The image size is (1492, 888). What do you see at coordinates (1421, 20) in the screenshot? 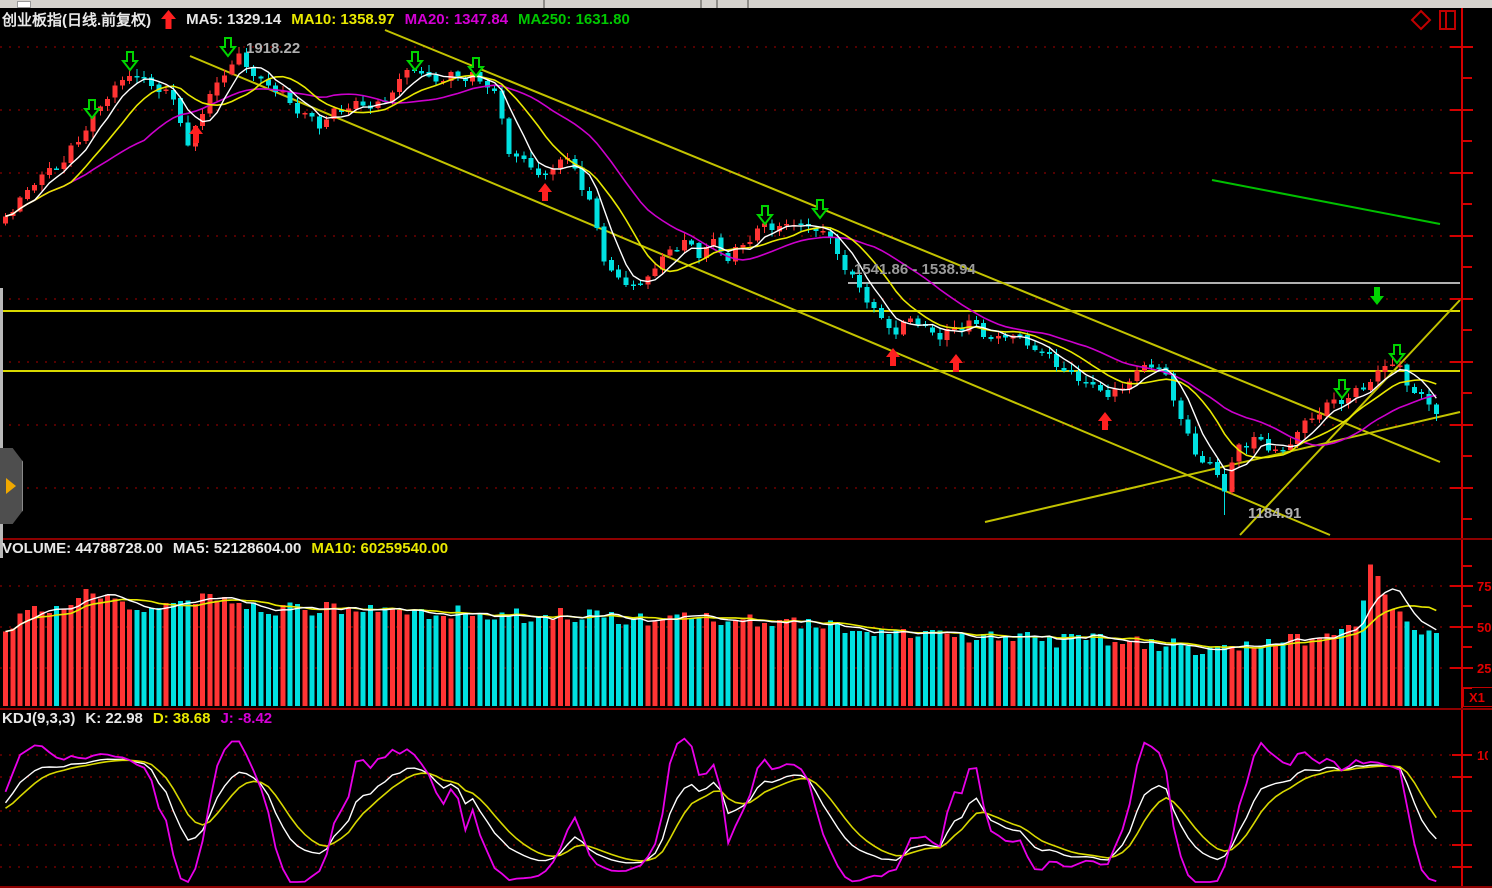
I see `diamond-marker-icon` at bounding box center [1421, 20].